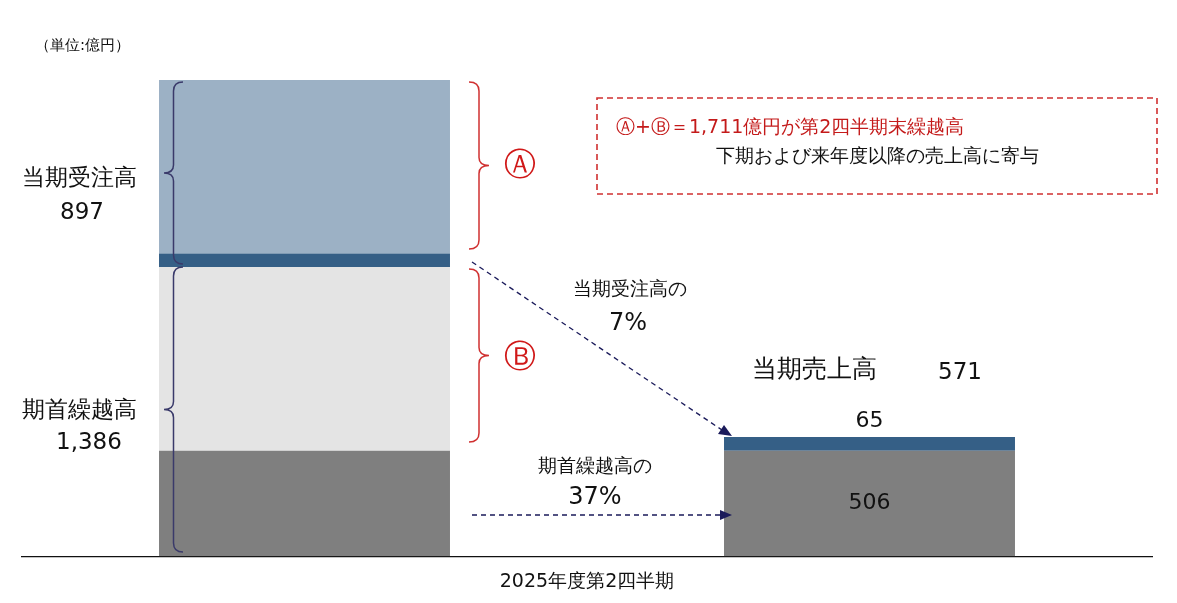  I want to click on annotation: 当期受注高の, so click(630, 288).